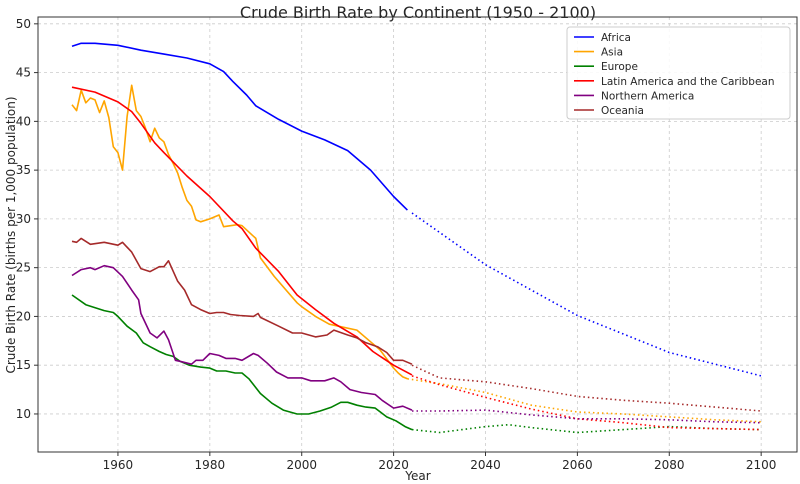 The height and width of the screenshot is (484, 800). Describe the element at coordinates (616, 38) in the screenshot. I see `legend-label: Africa` at that location.